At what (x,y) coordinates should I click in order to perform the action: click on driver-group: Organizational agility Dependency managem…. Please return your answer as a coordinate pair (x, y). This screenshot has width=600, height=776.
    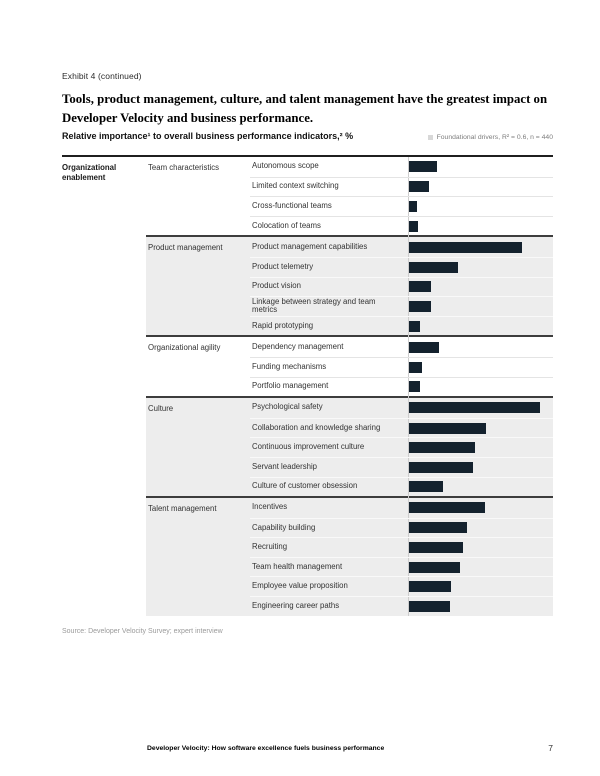
    Looking at the image, I should click on (307, 365).